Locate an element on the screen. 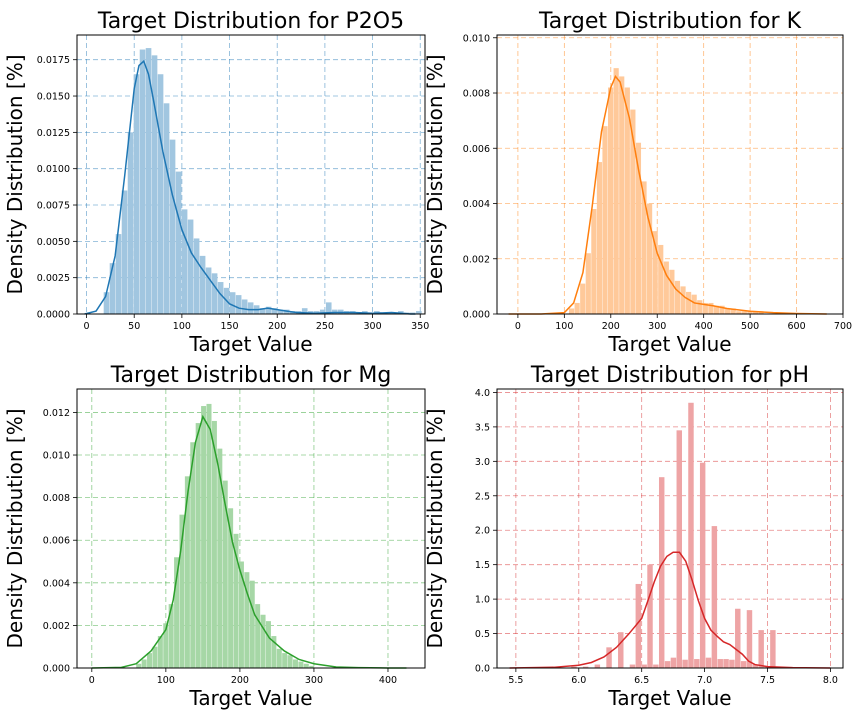 This screenshot has height=720, width=864. y-tick-label: 2.0 is located at coordinates (482, 531).